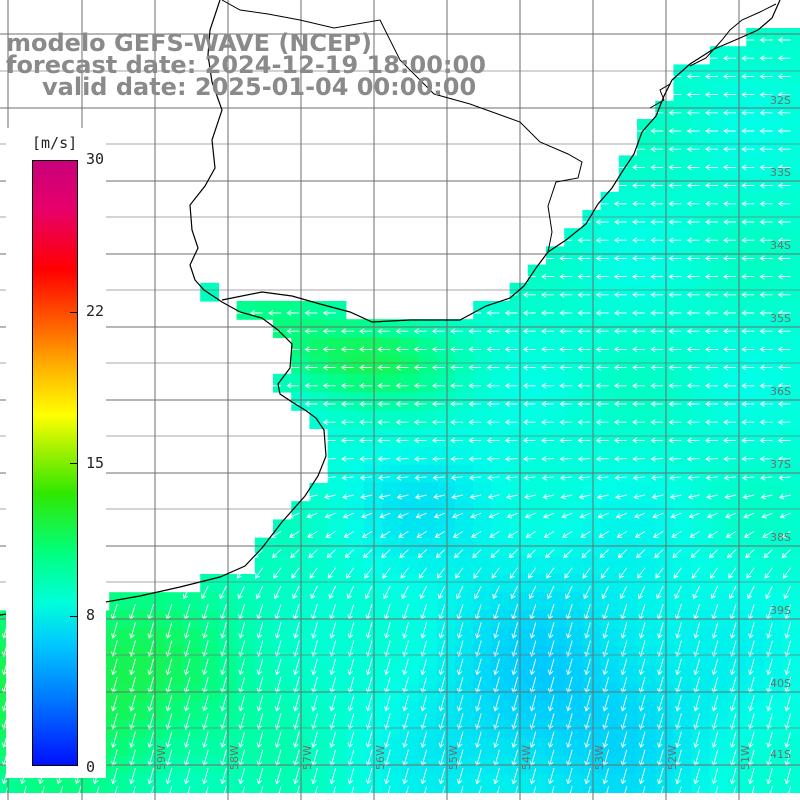  I want to click on lagoon-outline, so click(713, 56).